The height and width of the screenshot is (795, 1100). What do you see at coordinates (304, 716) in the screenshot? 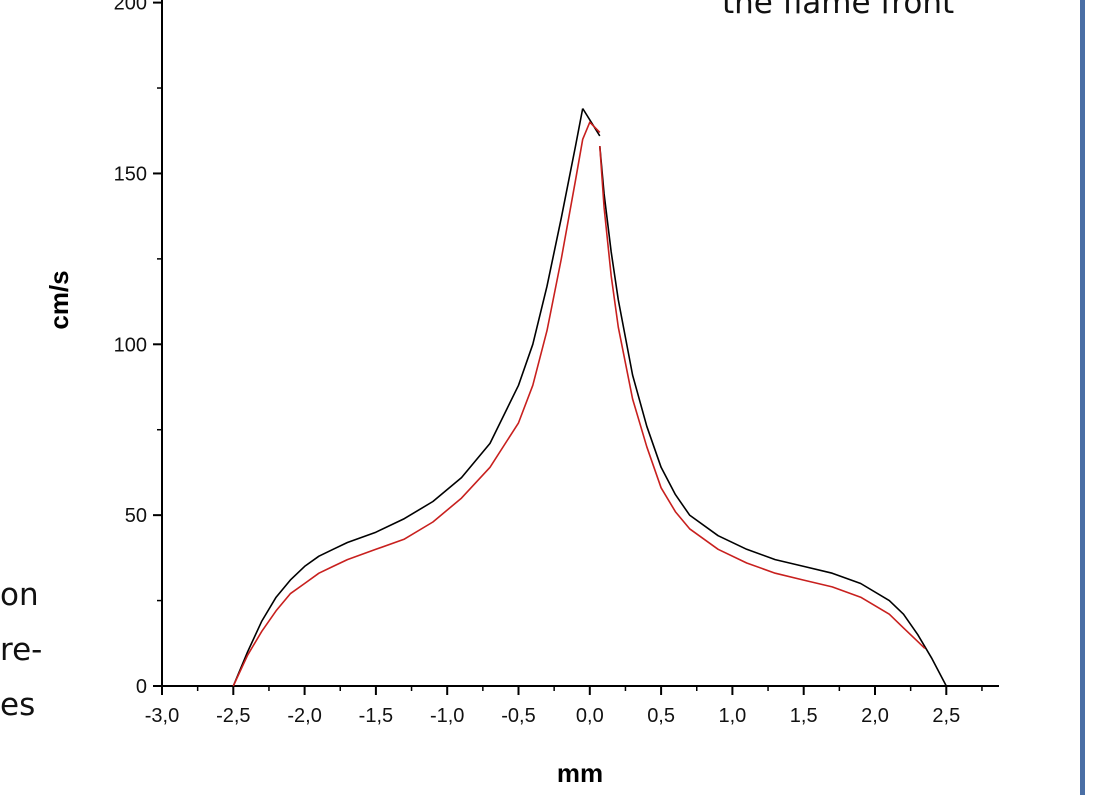
I see `x-tick-label: -2,0` at bounding box center [304, 716].